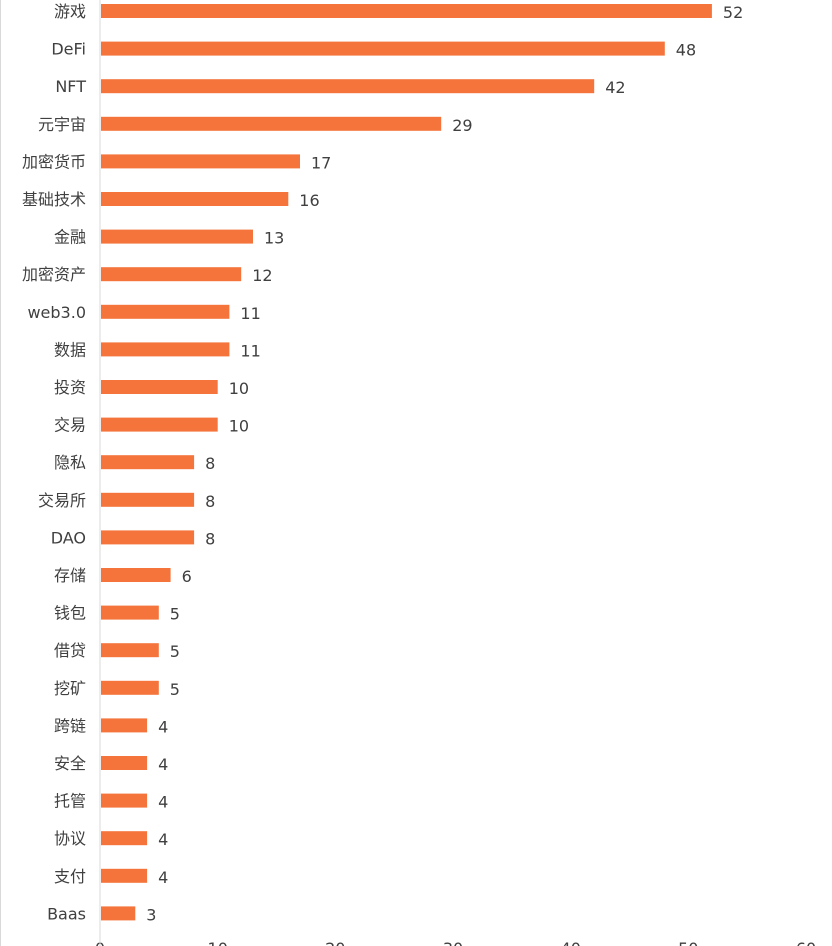 This screenshot has height=946, width=832. I want to click on data-label: 17, so click(321, 162).